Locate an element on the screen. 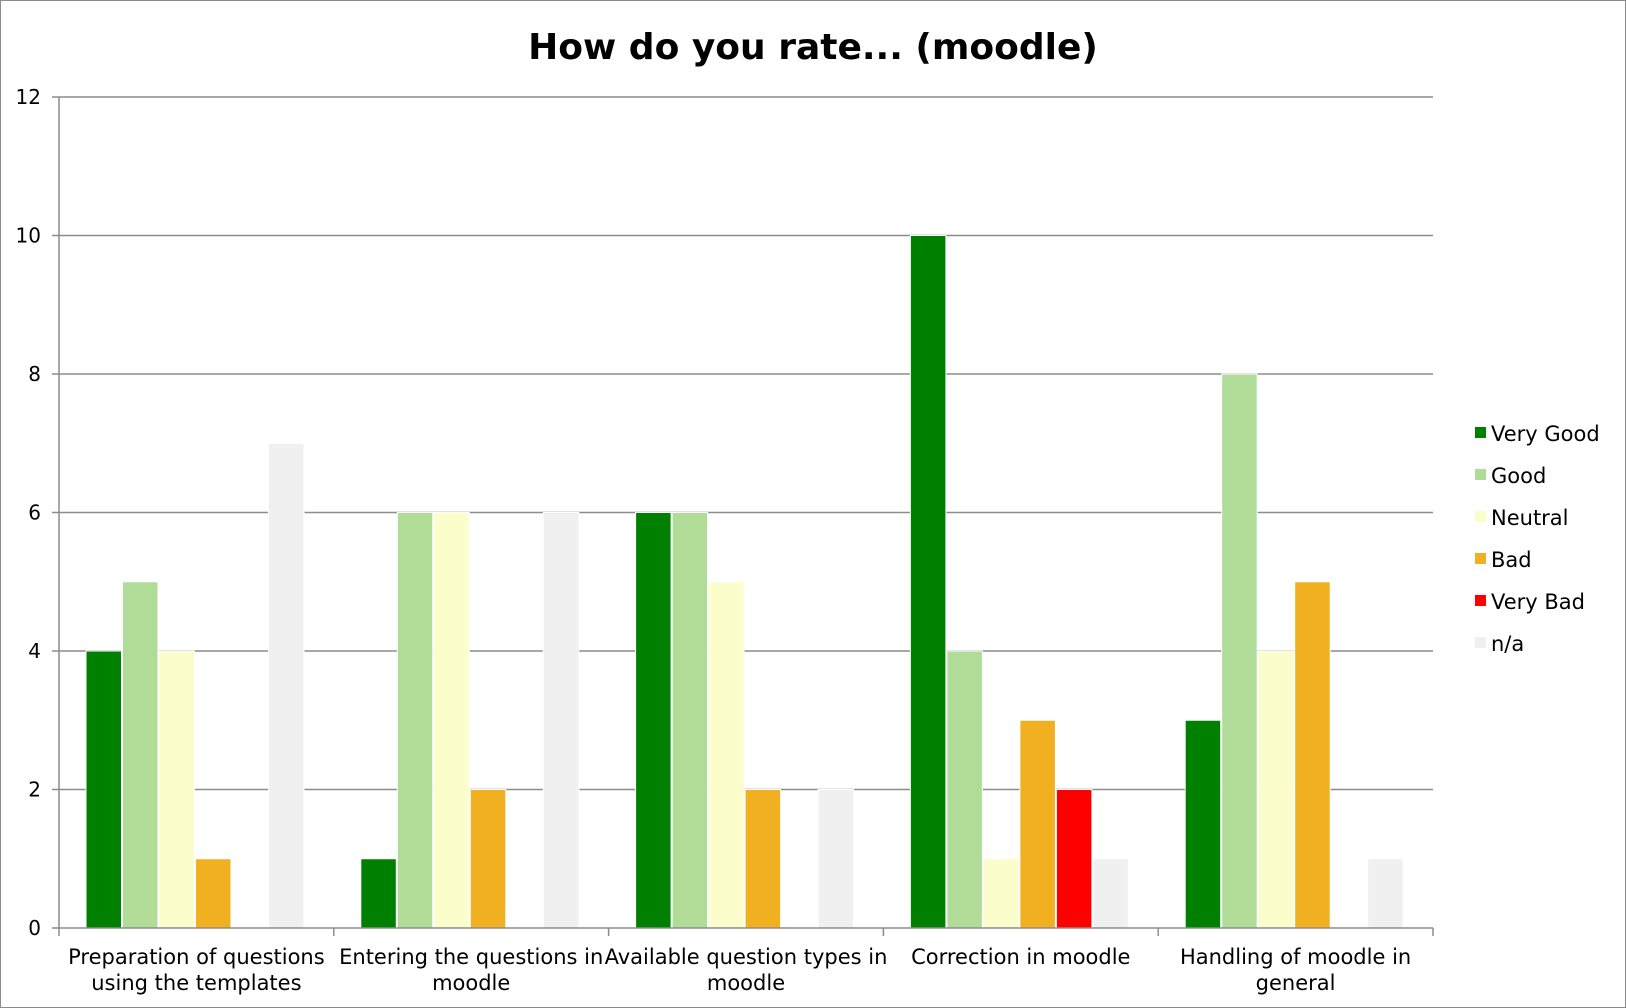 This screenshot has height=1008, width=1626. y-tick-label: 10 is located at coordinates (28, 236).